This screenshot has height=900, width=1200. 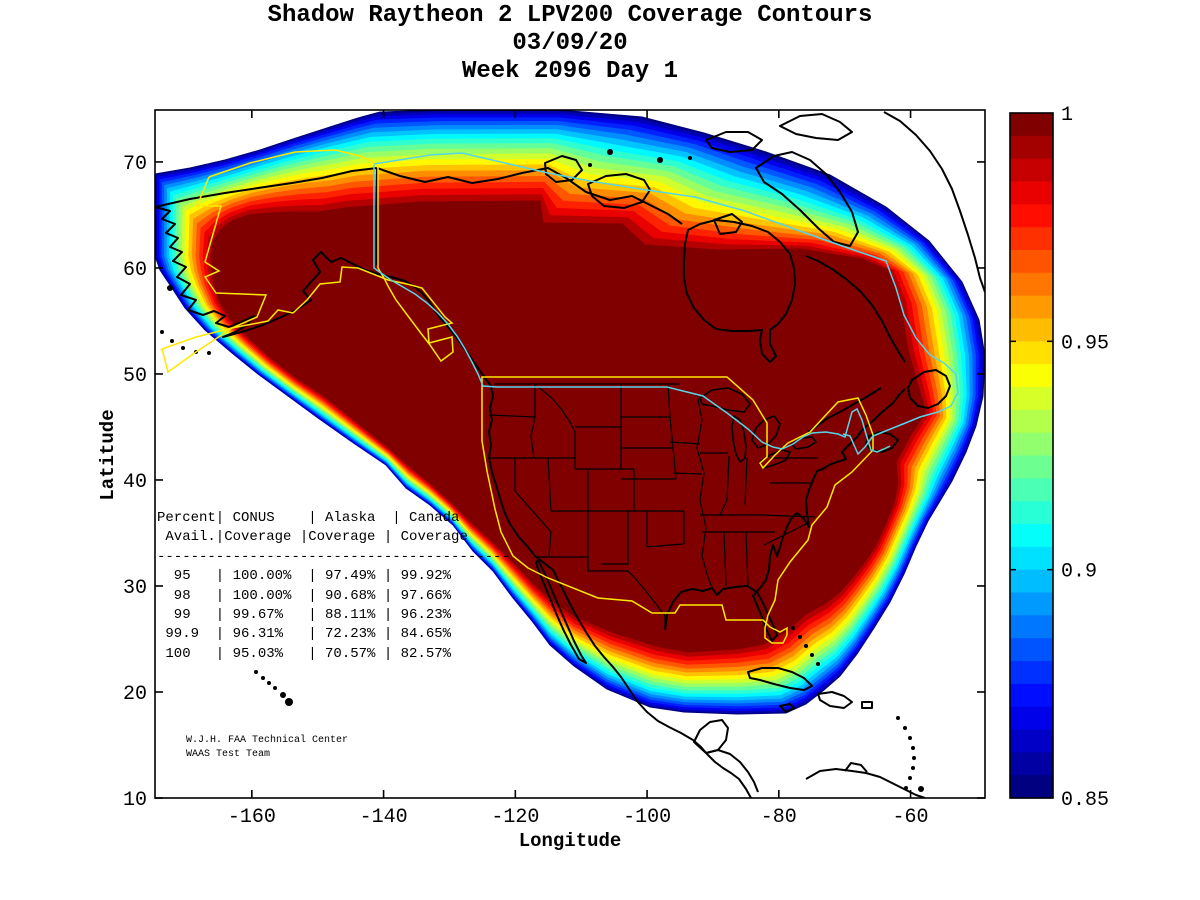 What do you see at coordinates (570, 841) in the screenshot?
I see `x-axis-label: Longitude` at bounding box center [570, 841].